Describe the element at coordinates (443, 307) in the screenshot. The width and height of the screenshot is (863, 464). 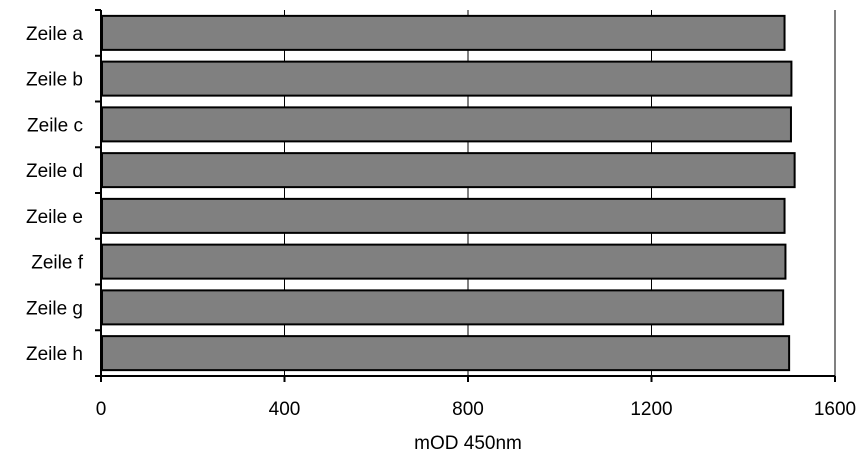
I see `bar-zeile-g` at that location.